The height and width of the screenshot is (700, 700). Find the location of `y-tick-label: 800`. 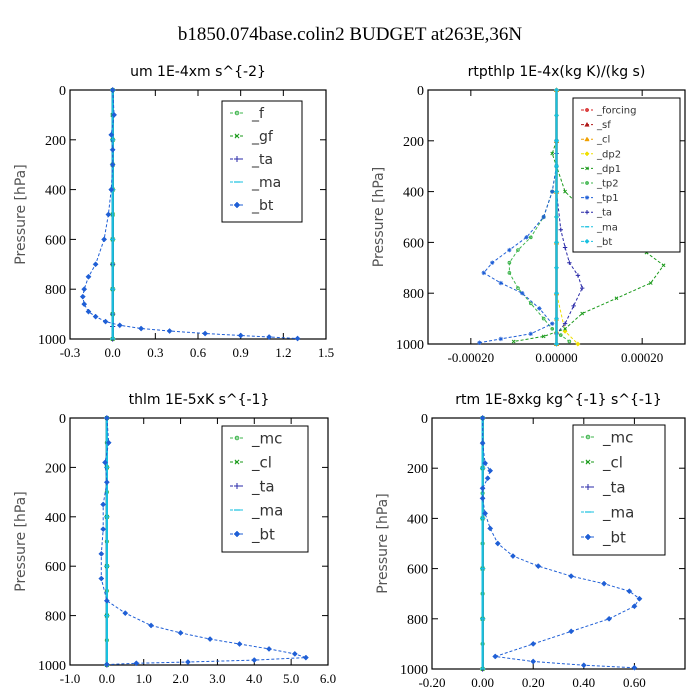

y-tick-label: 800 is located at coordinates (417, 620).